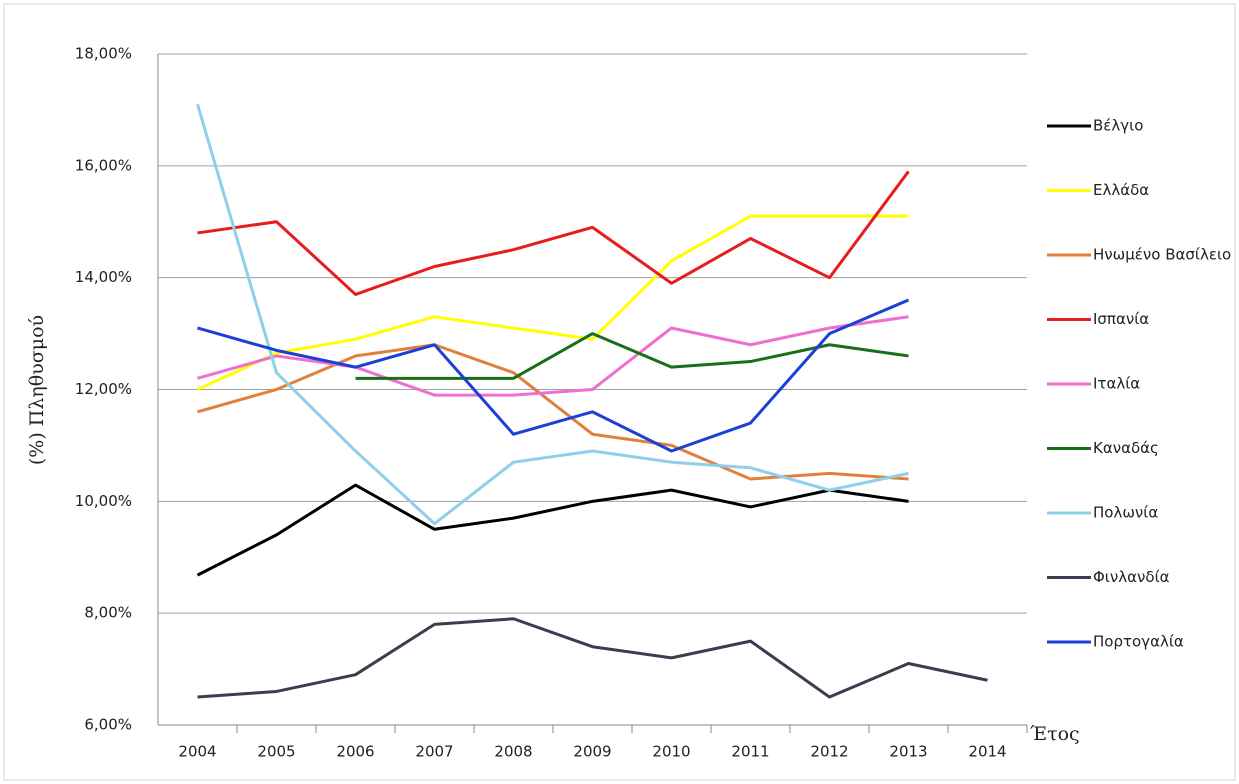 The image size is (1239, 784). What do you see at coordinates (103, 277) in the screenshot?
I see `y-tick-label: 14,00%` at bounding box center [103, 277].